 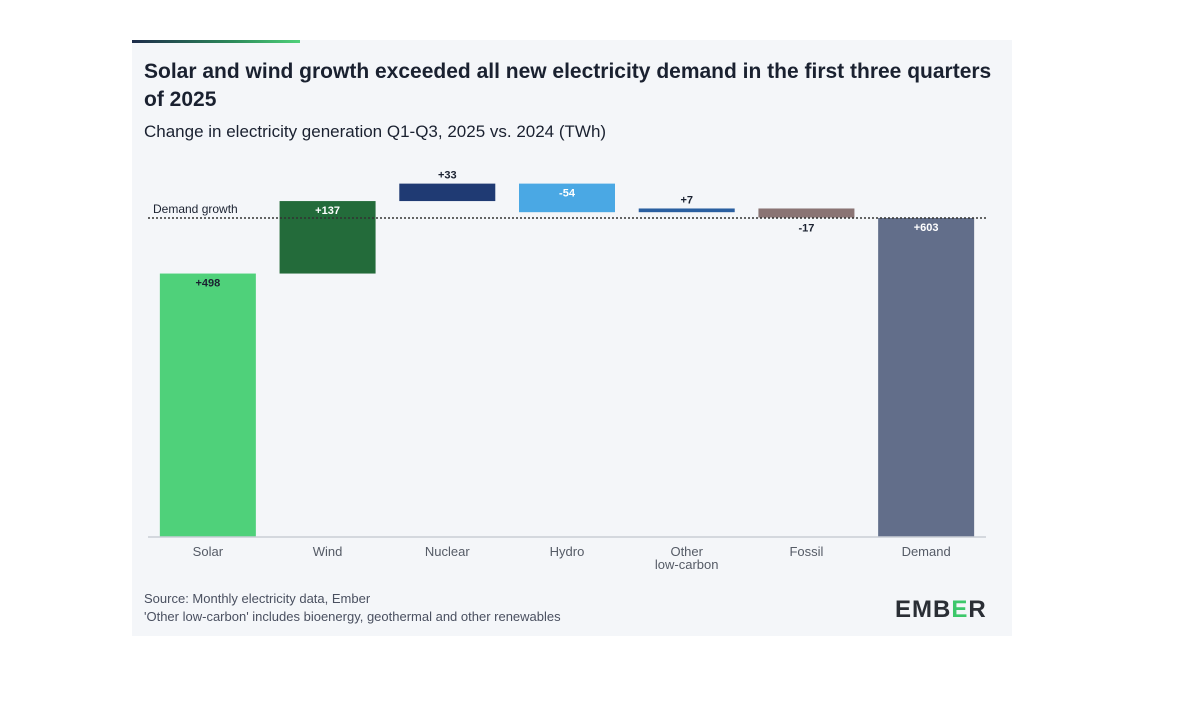 I want to click on x-tick-label: Wind, so click(x=328, y=551).